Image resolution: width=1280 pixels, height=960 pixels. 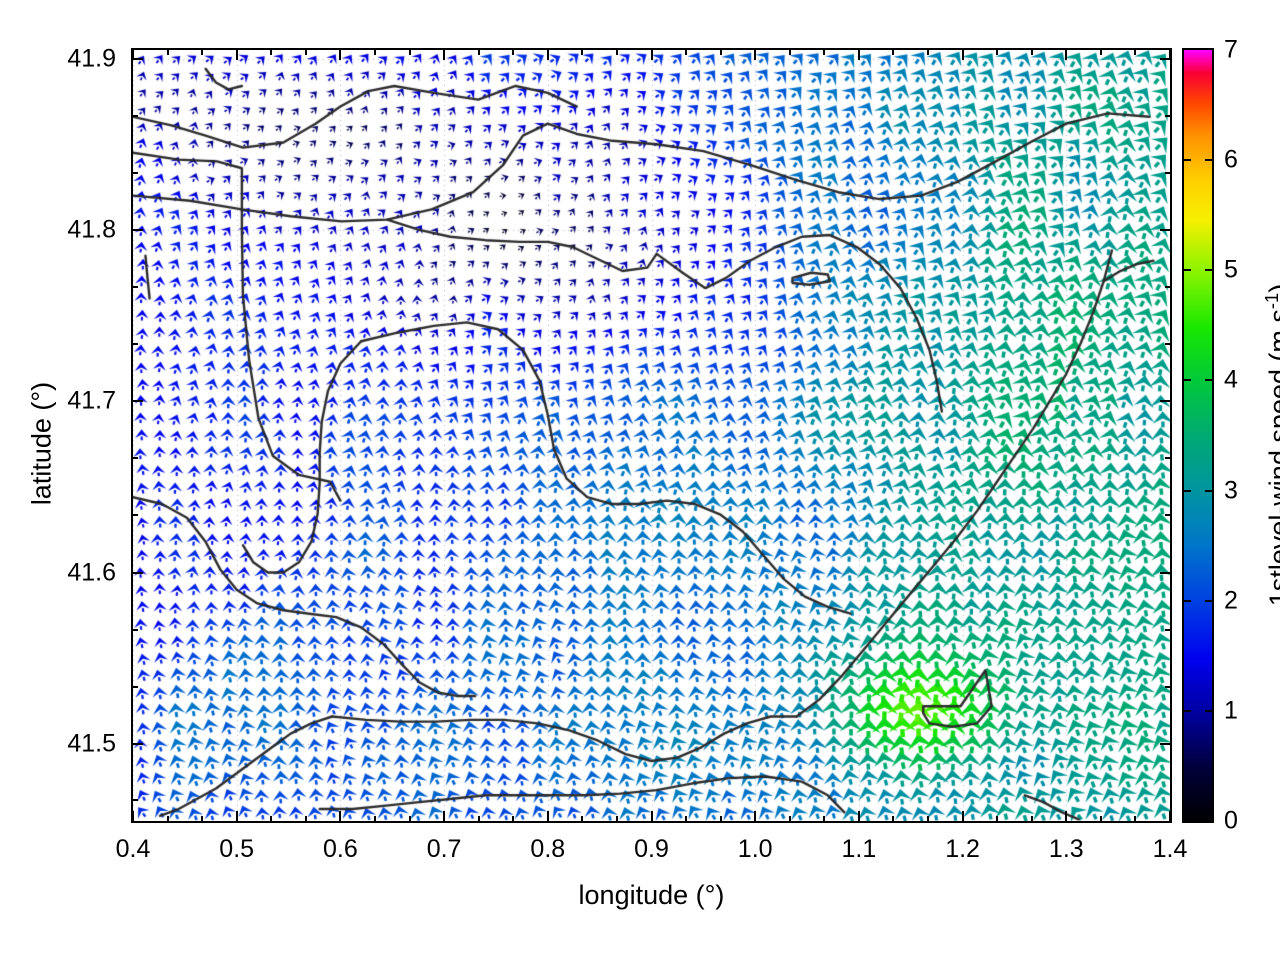 I want to click on colorbar-title-tail: ), so click(x=1272, y=288).